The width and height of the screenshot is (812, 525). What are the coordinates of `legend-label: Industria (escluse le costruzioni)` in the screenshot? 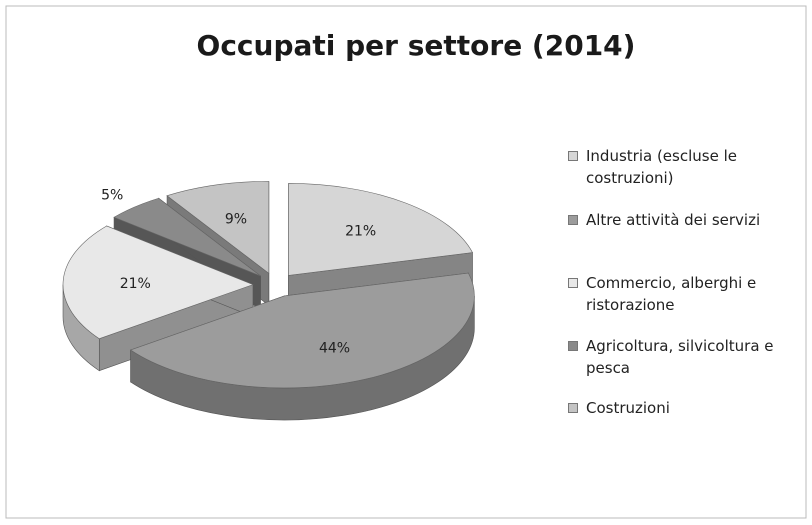 It's located at (661, 167).